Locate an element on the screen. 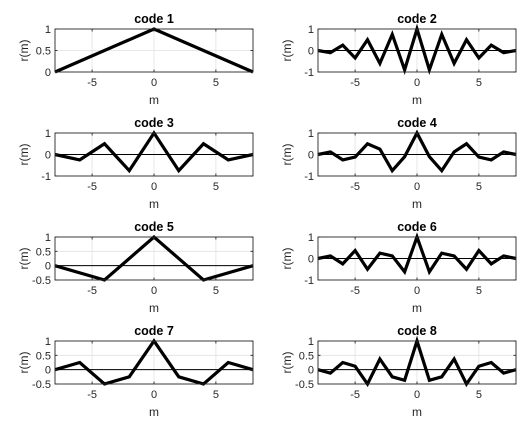  subplot-title: code 3 is located at coordinates (154, 123).